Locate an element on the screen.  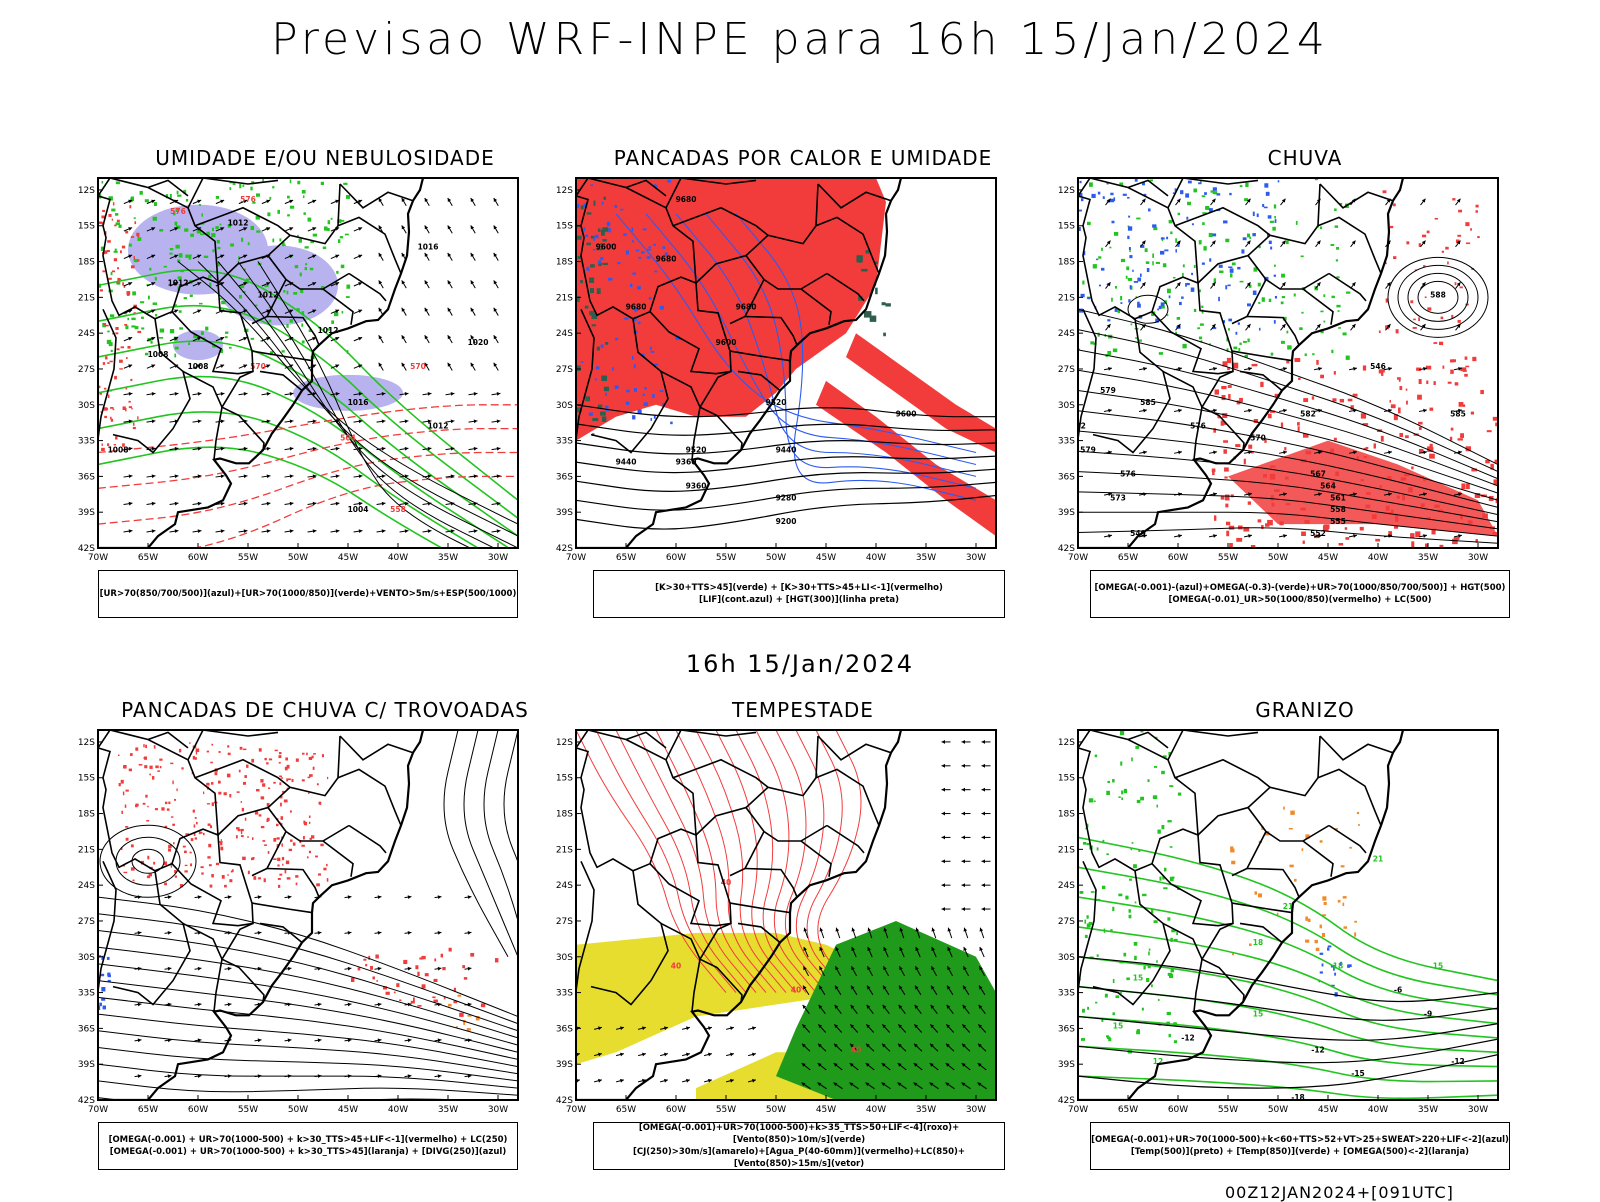
contour-label: 40 is located at coordinates (856, 1049).